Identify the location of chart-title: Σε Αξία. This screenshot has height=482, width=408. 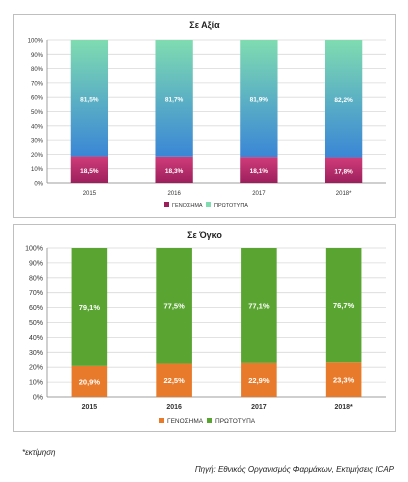
(204, 25).